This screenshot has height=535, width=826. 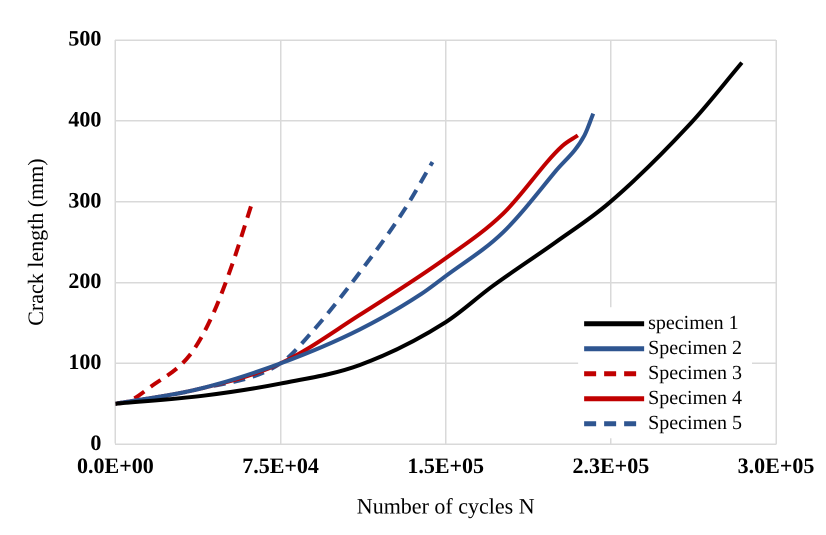 I want to click on x-tick-label: 2.3E+05, so click(x=611, y=465).